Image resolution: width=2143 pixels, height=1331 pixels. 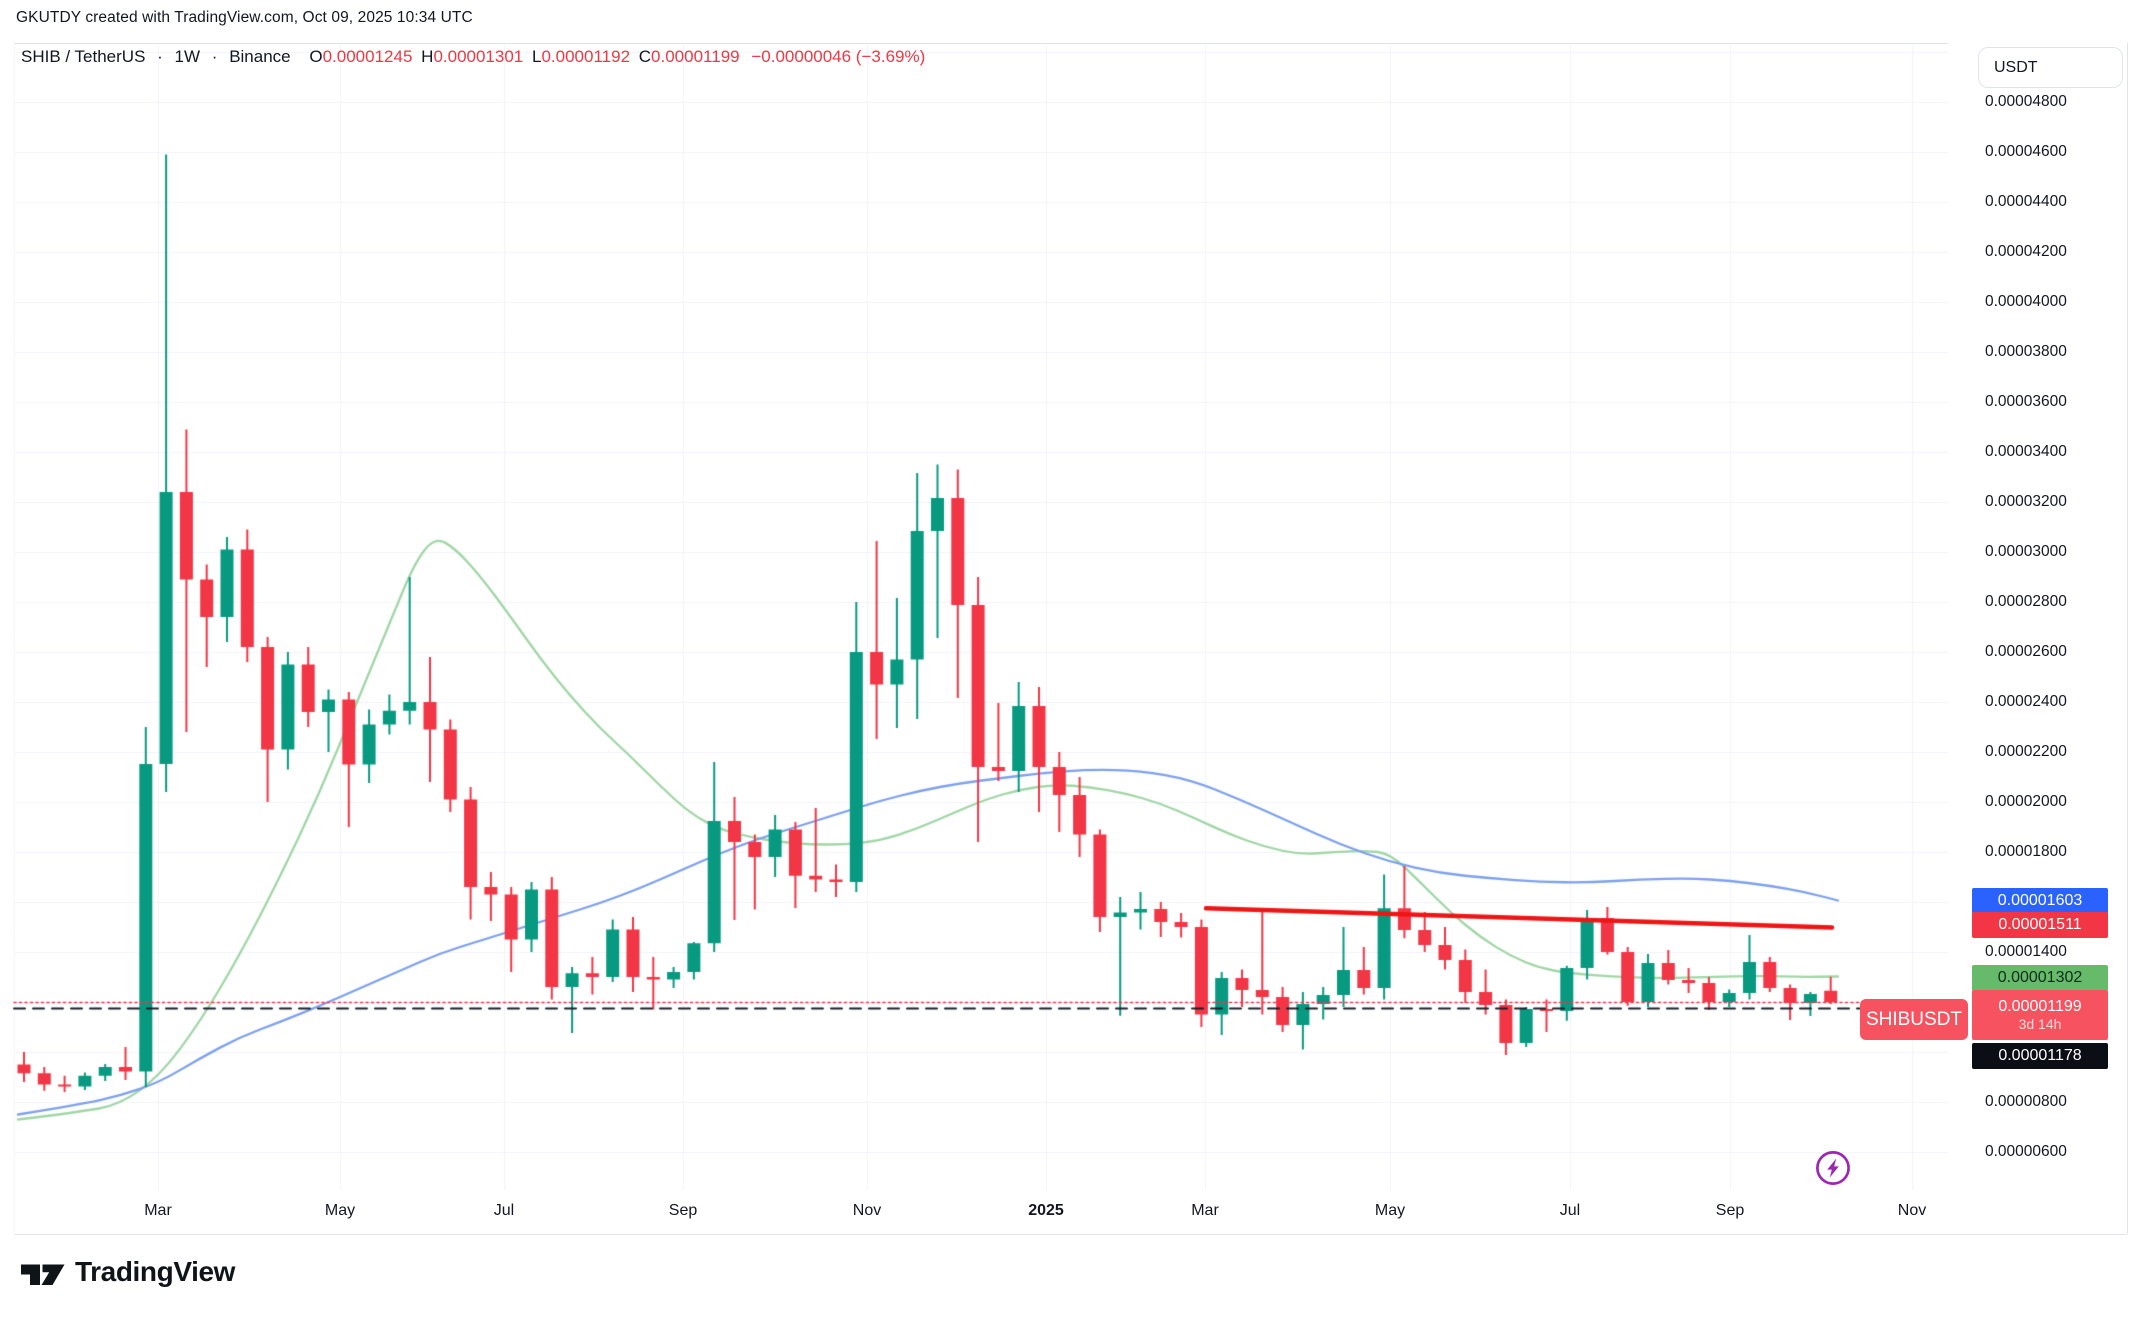 I want to click on last-price-badge: 0.00001199 3d 14h, so click(x=2040, y=1015).